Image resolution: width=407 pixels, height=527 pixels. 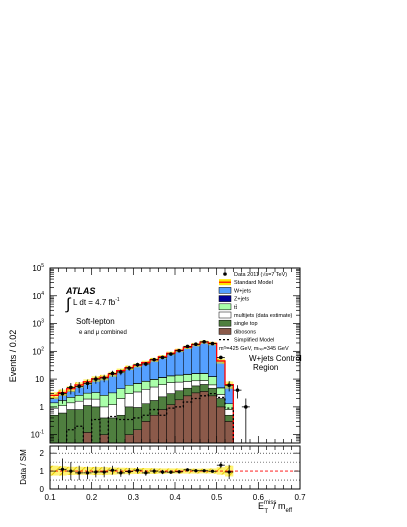 I want to click on ratio-plot-area, so click(x=175, y=466).